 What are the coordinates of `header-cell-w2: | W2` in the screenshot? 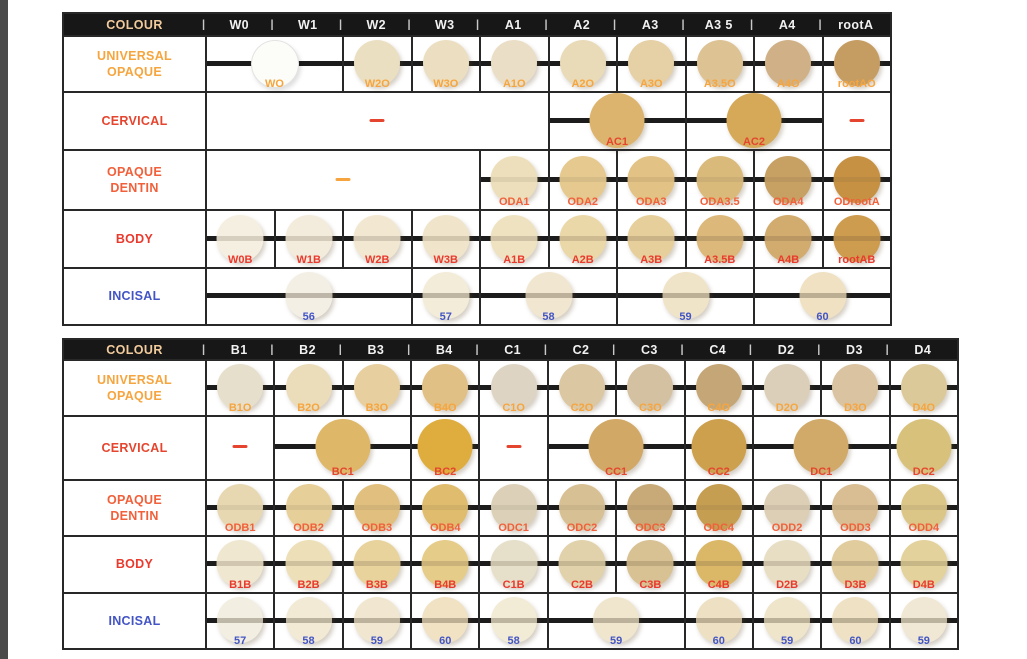 It's located at (375, 24).